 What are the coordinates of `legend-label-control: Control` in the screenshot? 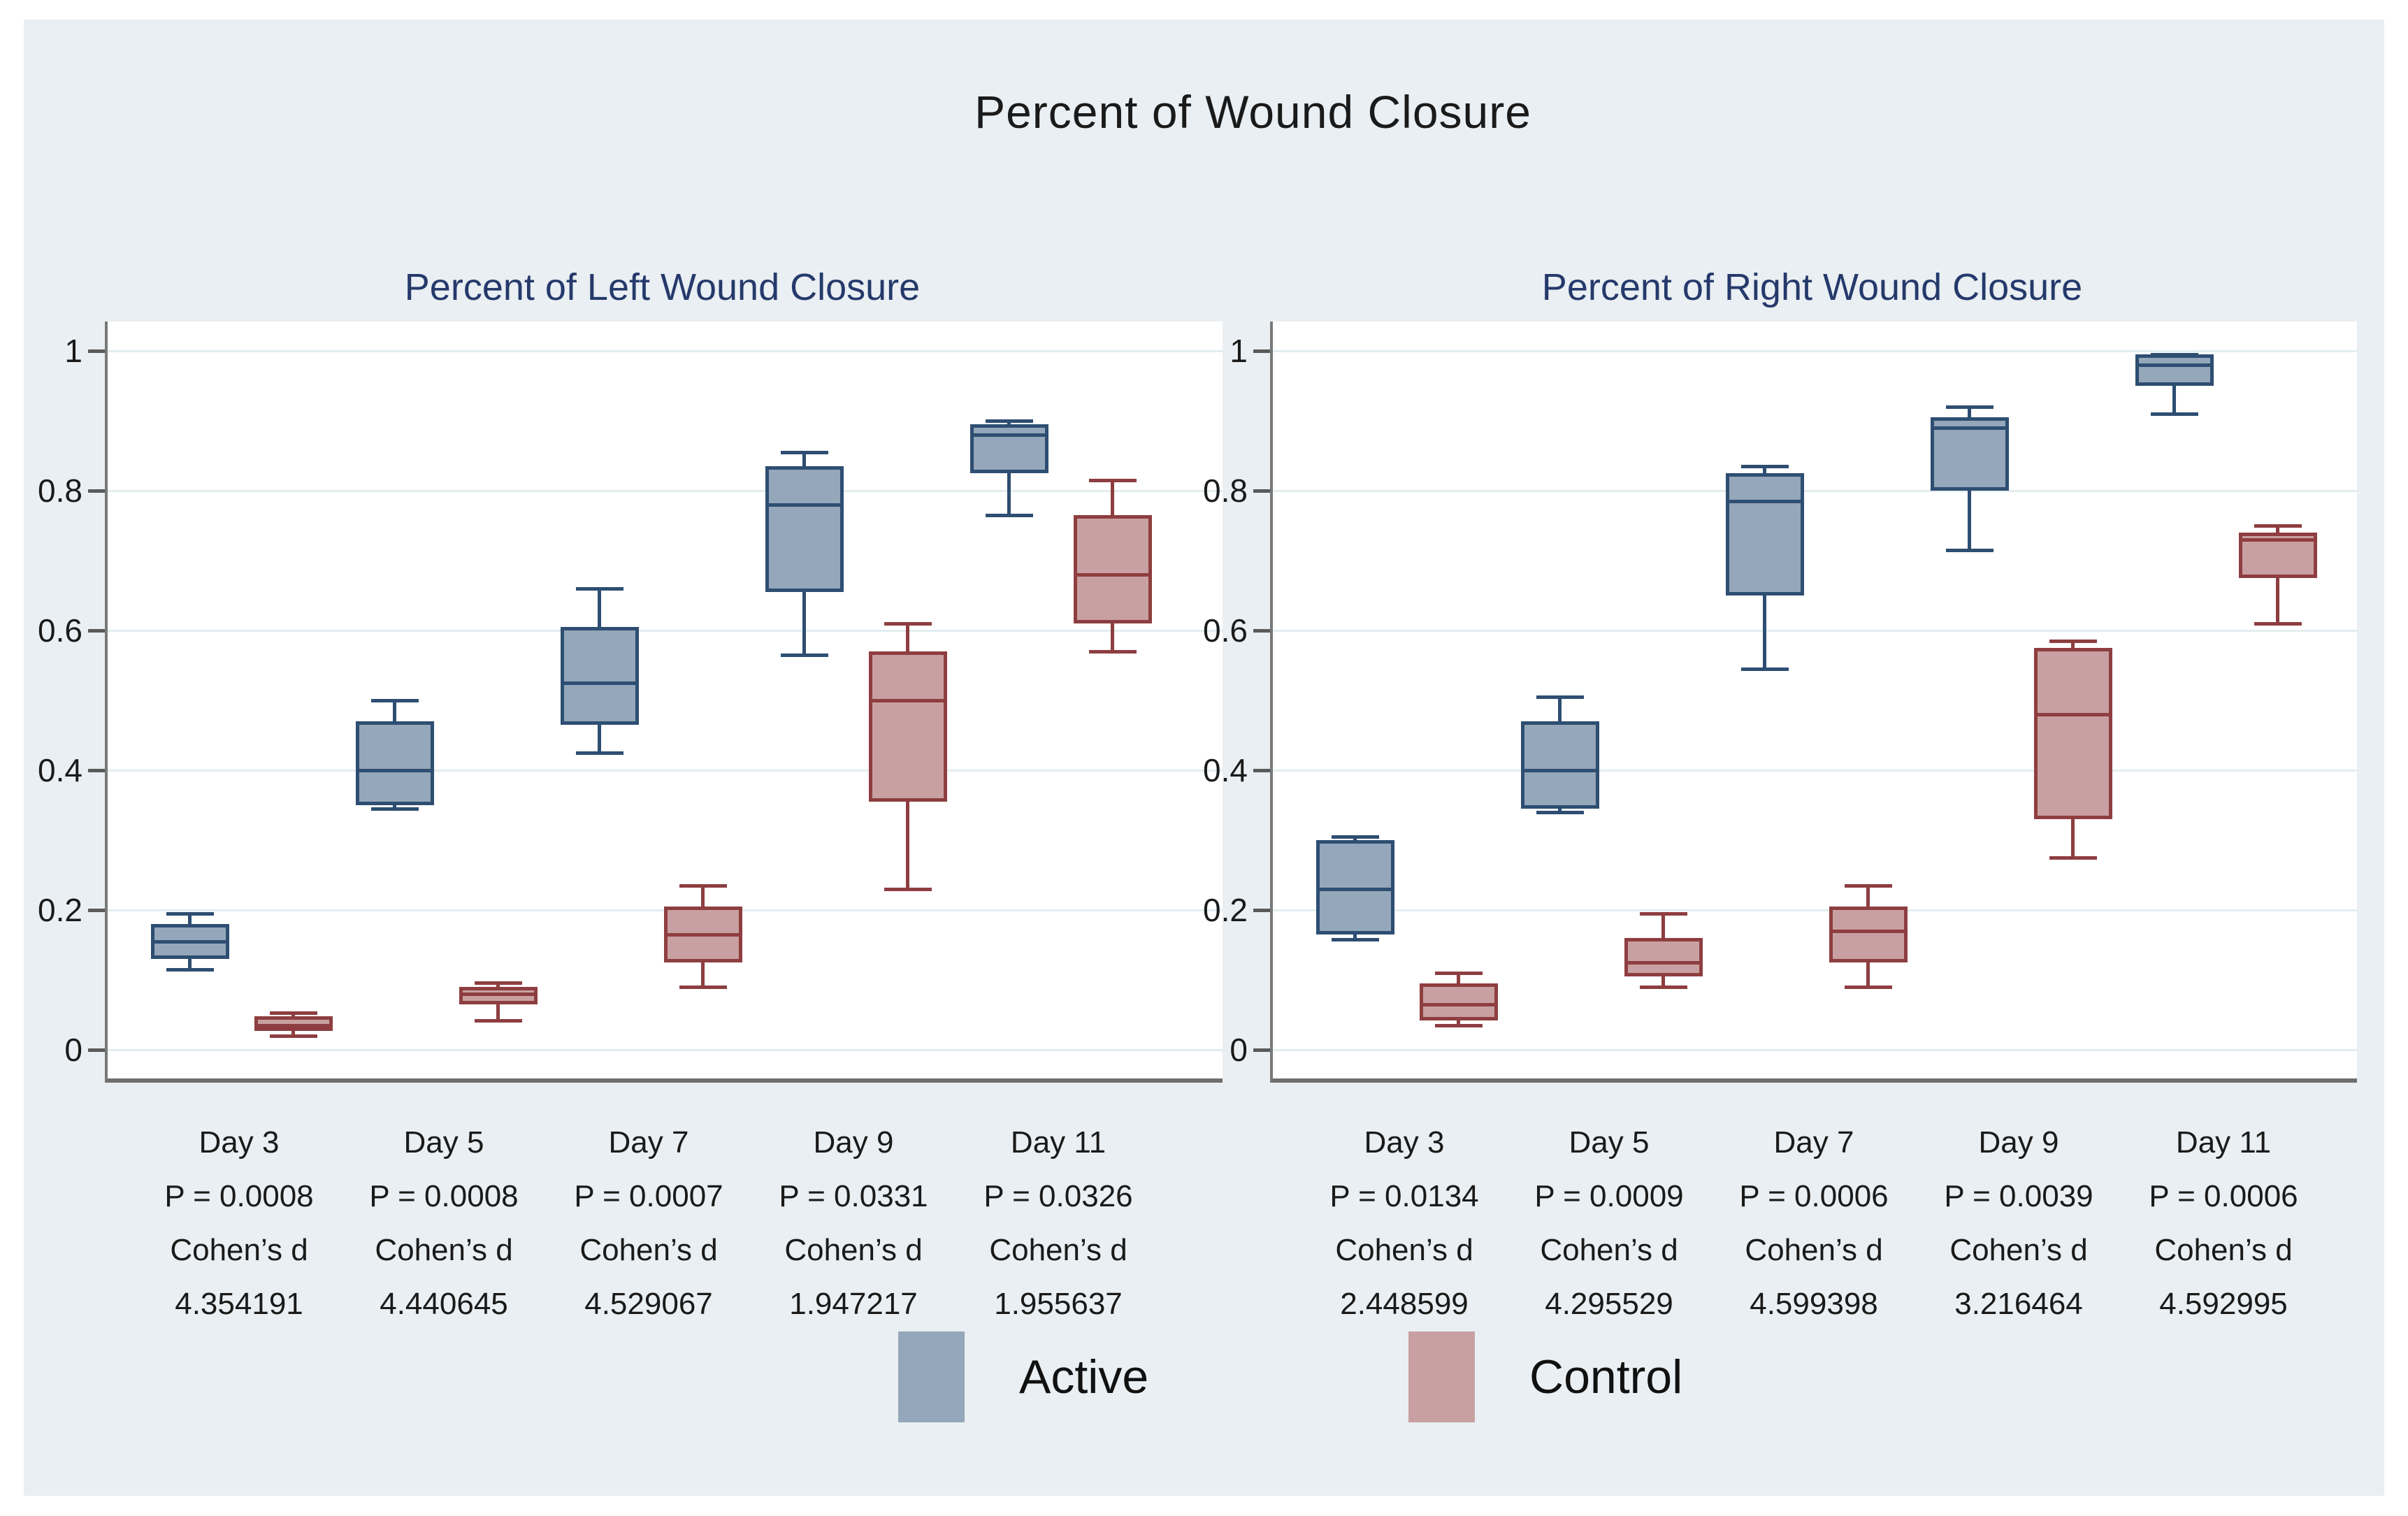 It's located at (1606, 1376).